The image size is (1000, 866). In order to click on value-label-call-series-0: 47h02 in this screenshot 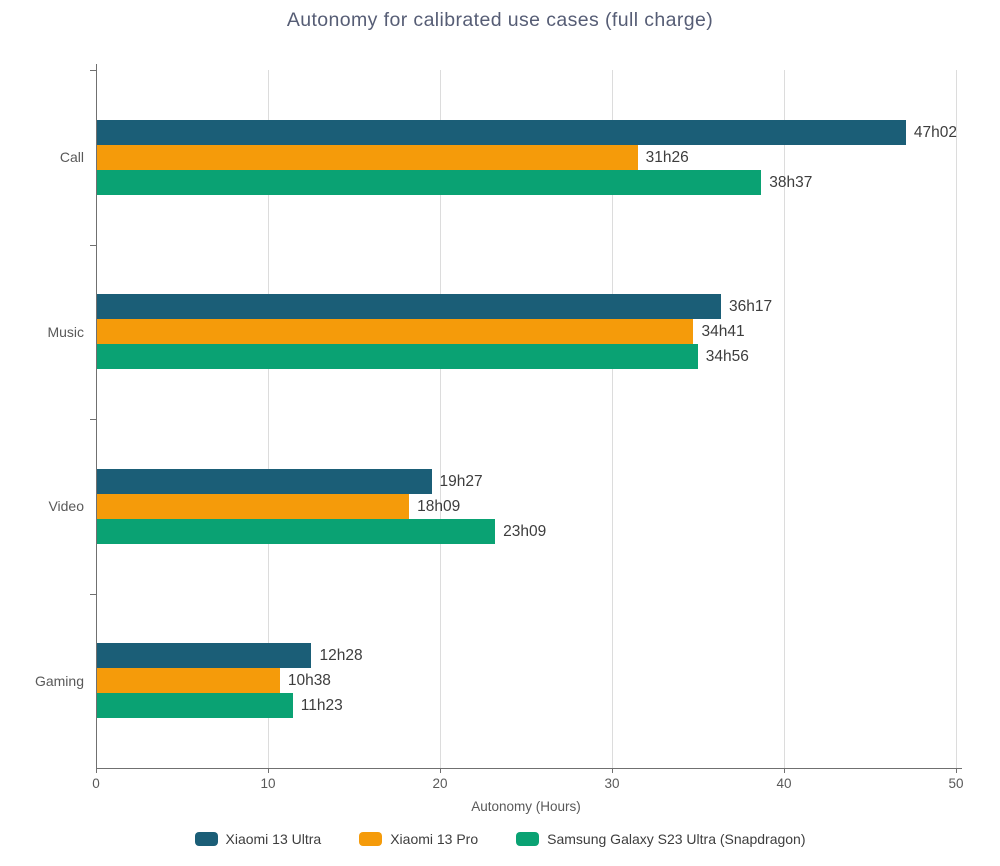, I will do `click(935, 132)`.